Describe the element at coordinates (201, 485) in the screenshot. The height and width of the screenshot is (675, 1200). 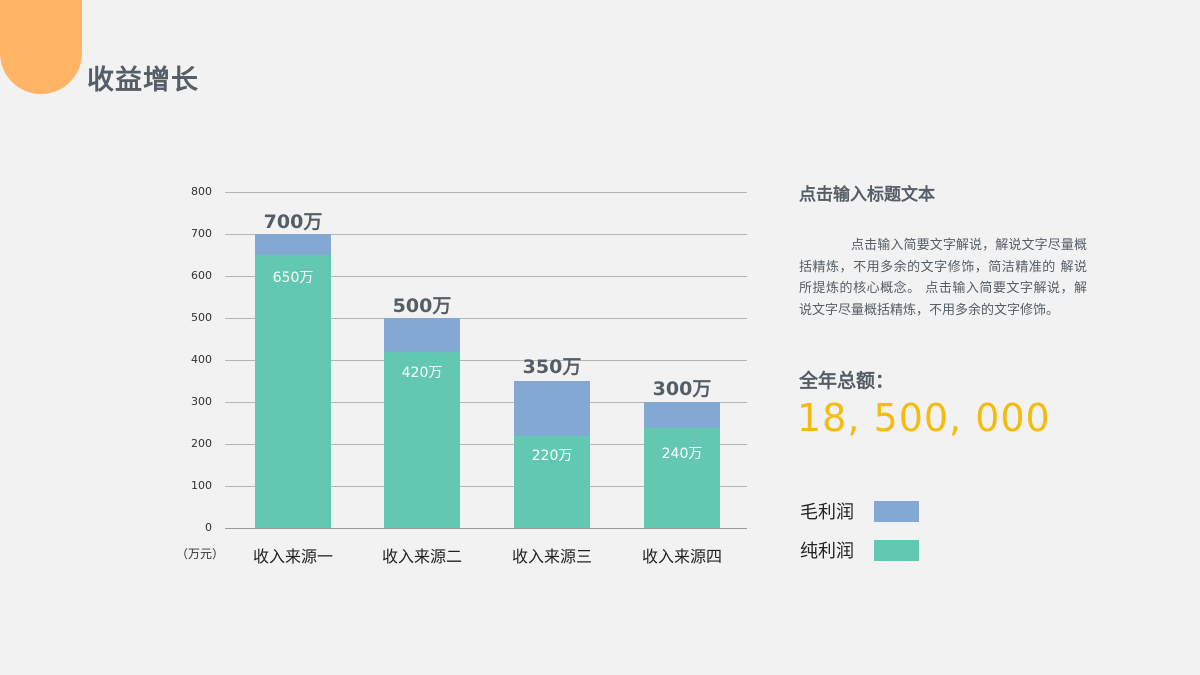
I see `y-tick-label: 100` at that location.